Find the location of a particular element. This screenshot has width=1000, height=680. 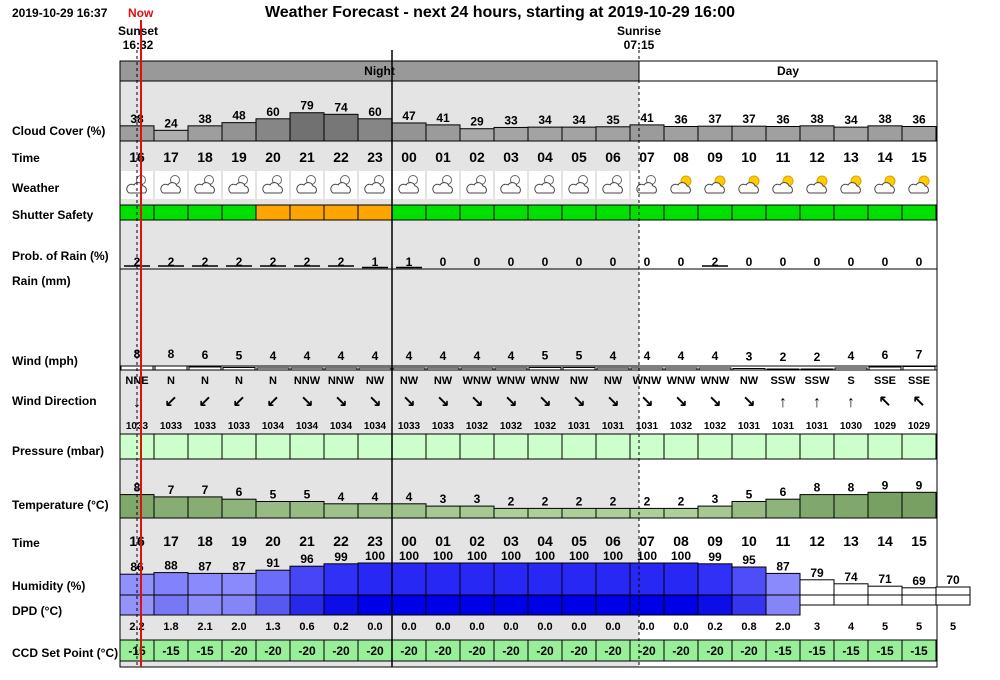

humidity-value: 96 is located at coordinates (307, 559).